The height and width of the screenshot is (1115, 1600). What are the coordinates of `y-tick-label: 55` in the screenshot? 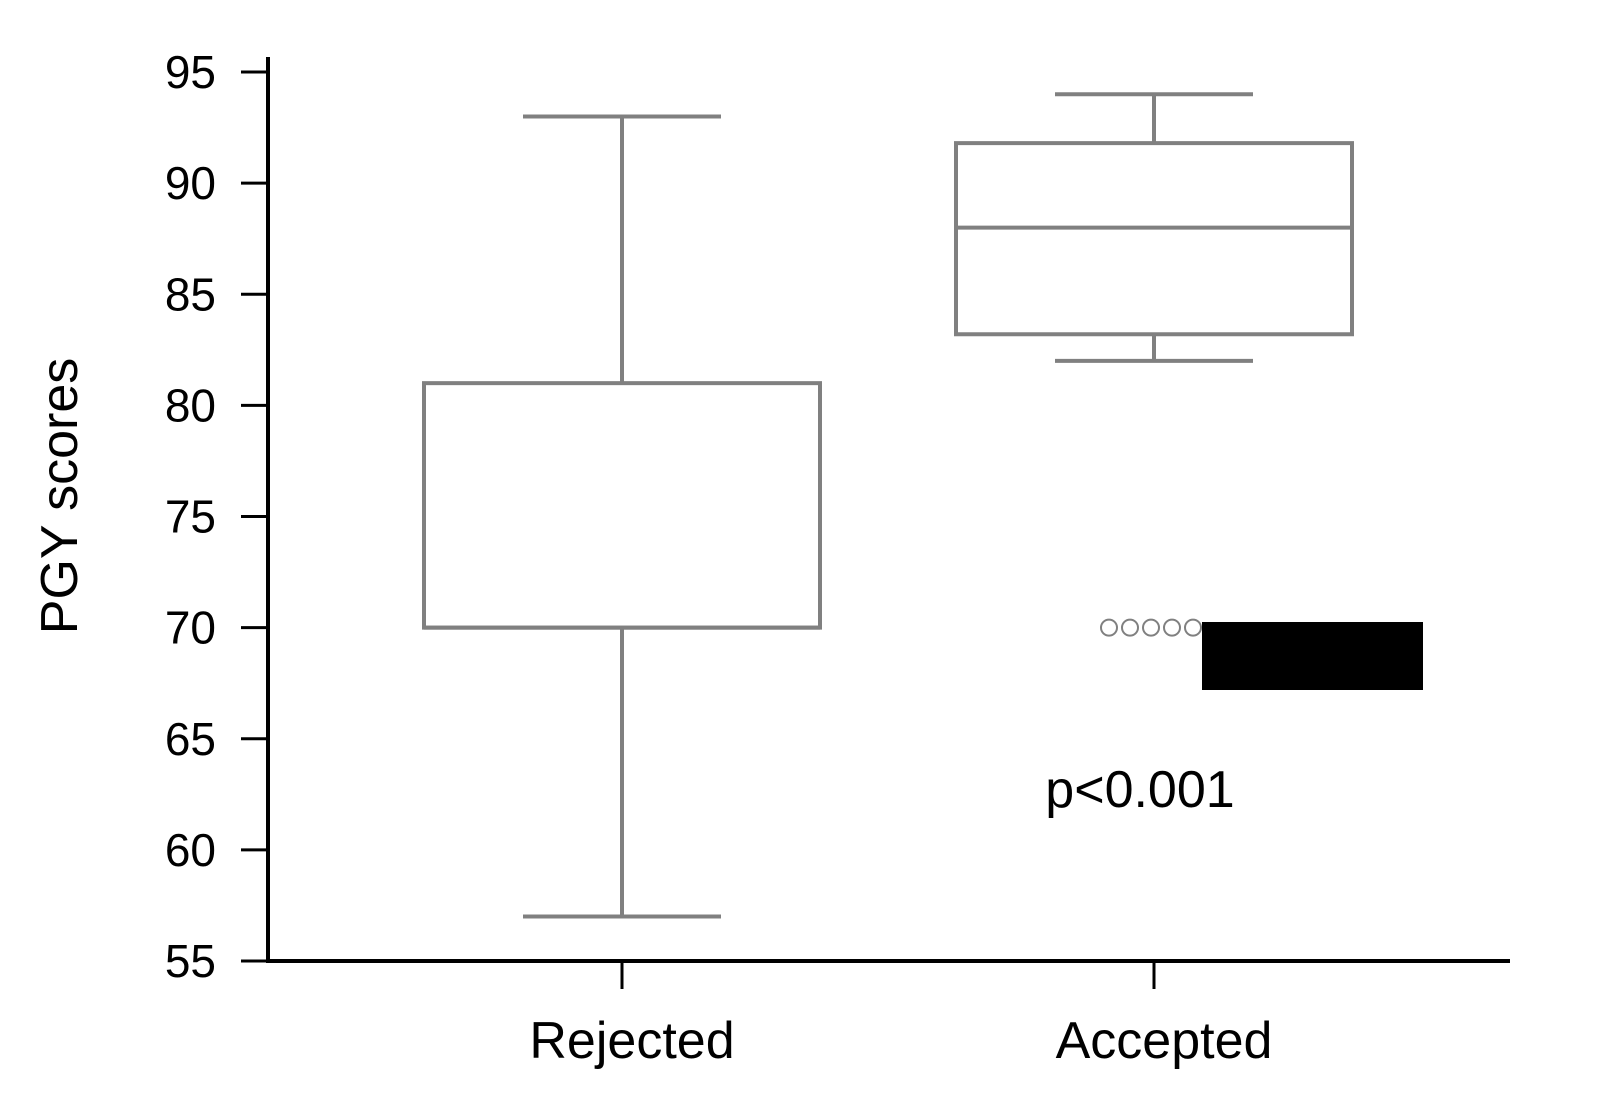 It's located at (190, 961).